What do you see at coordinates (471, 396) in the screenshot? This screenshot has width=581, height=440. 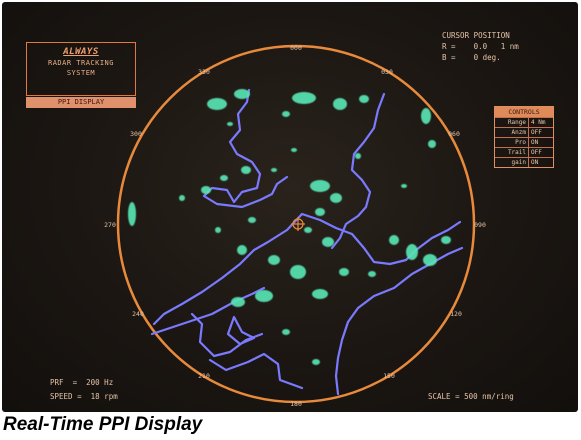 I see `scale-readout: SCALE = 500 nm/ring` at bounding box center [471, 396].